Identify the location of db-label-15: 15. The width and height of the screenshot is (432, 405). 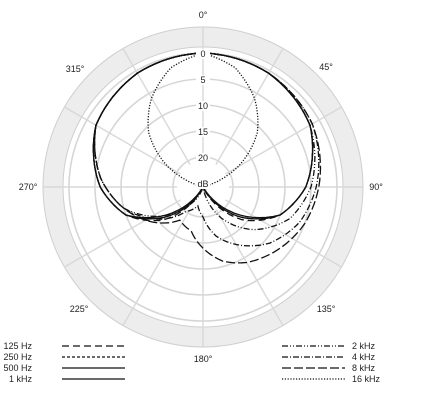
(203, 132).